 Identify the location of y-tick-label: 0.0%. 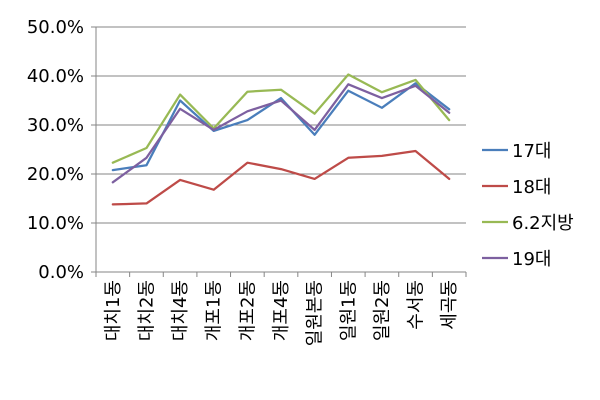
(61, 272).